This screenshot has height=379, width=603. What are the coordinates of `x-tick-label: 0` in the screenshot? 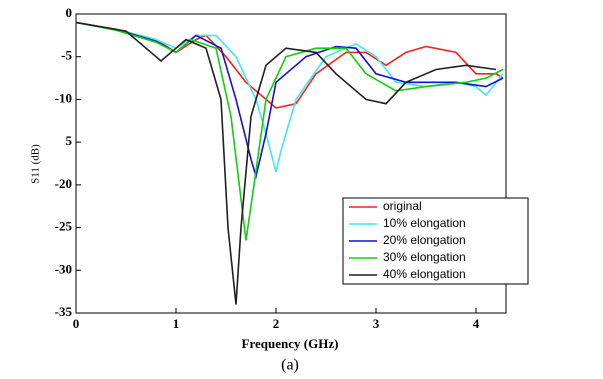 It's located at (76, 323).